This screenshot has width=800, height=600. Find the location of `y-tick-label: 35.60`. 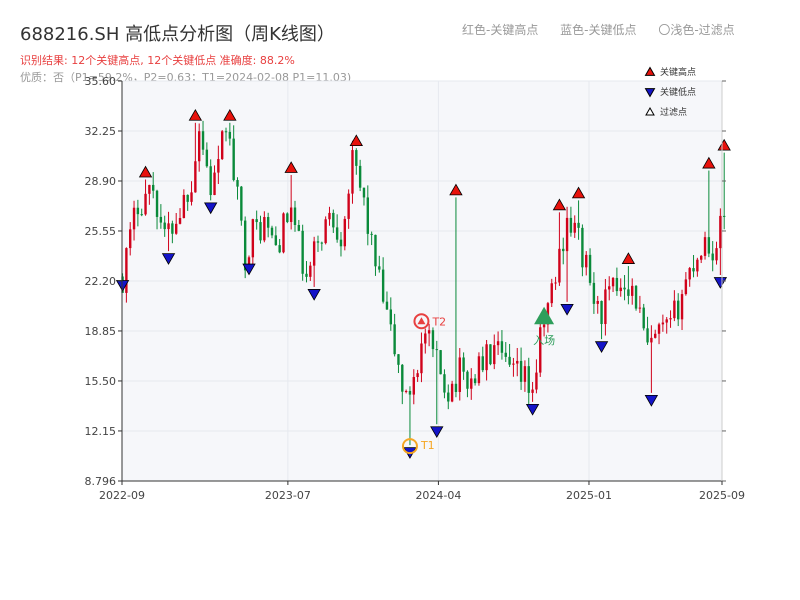

y-tick-label: 35.60 is located at coordinates (101, 81).